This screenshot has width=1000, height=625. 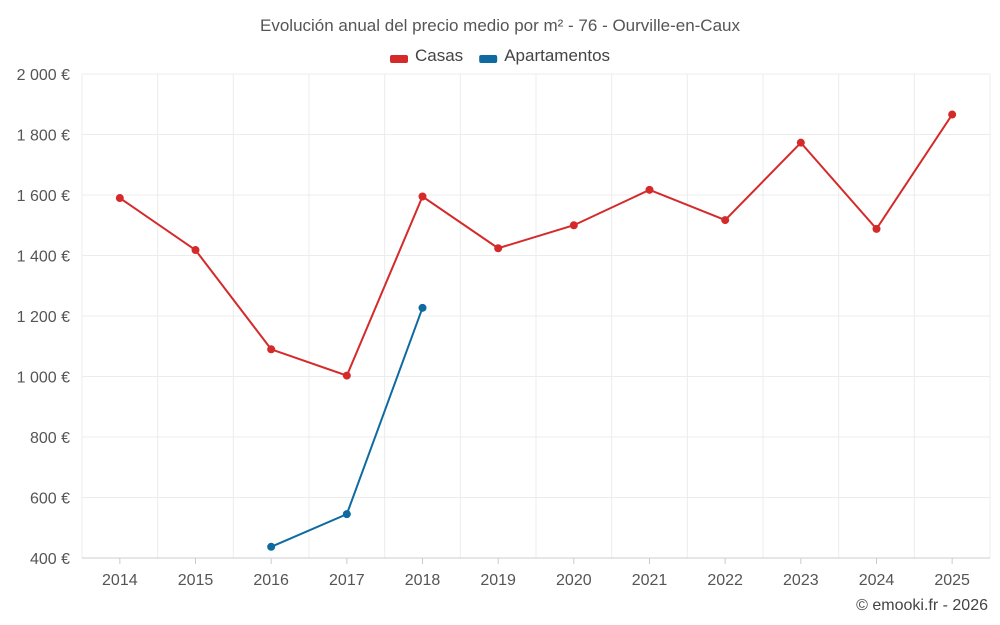 What do you see at coordinates (498, 580) in the screenshot?
I see `x-tick-label: 2019` at bounding box center [498, 580].